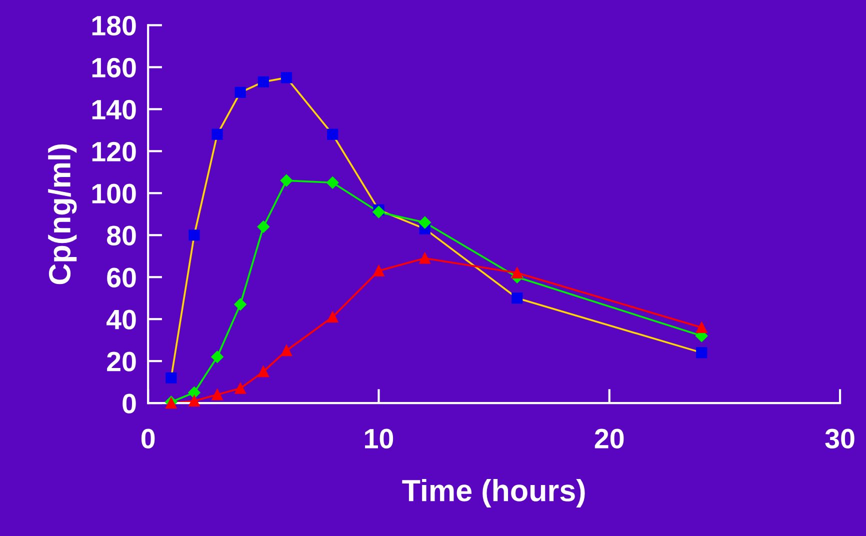 This screenshot has height=536, width=866. What do you see at coordinates (609, 438) in the screenshot?
I see `x-tick-label: 20` at bounding box center [609, 438].